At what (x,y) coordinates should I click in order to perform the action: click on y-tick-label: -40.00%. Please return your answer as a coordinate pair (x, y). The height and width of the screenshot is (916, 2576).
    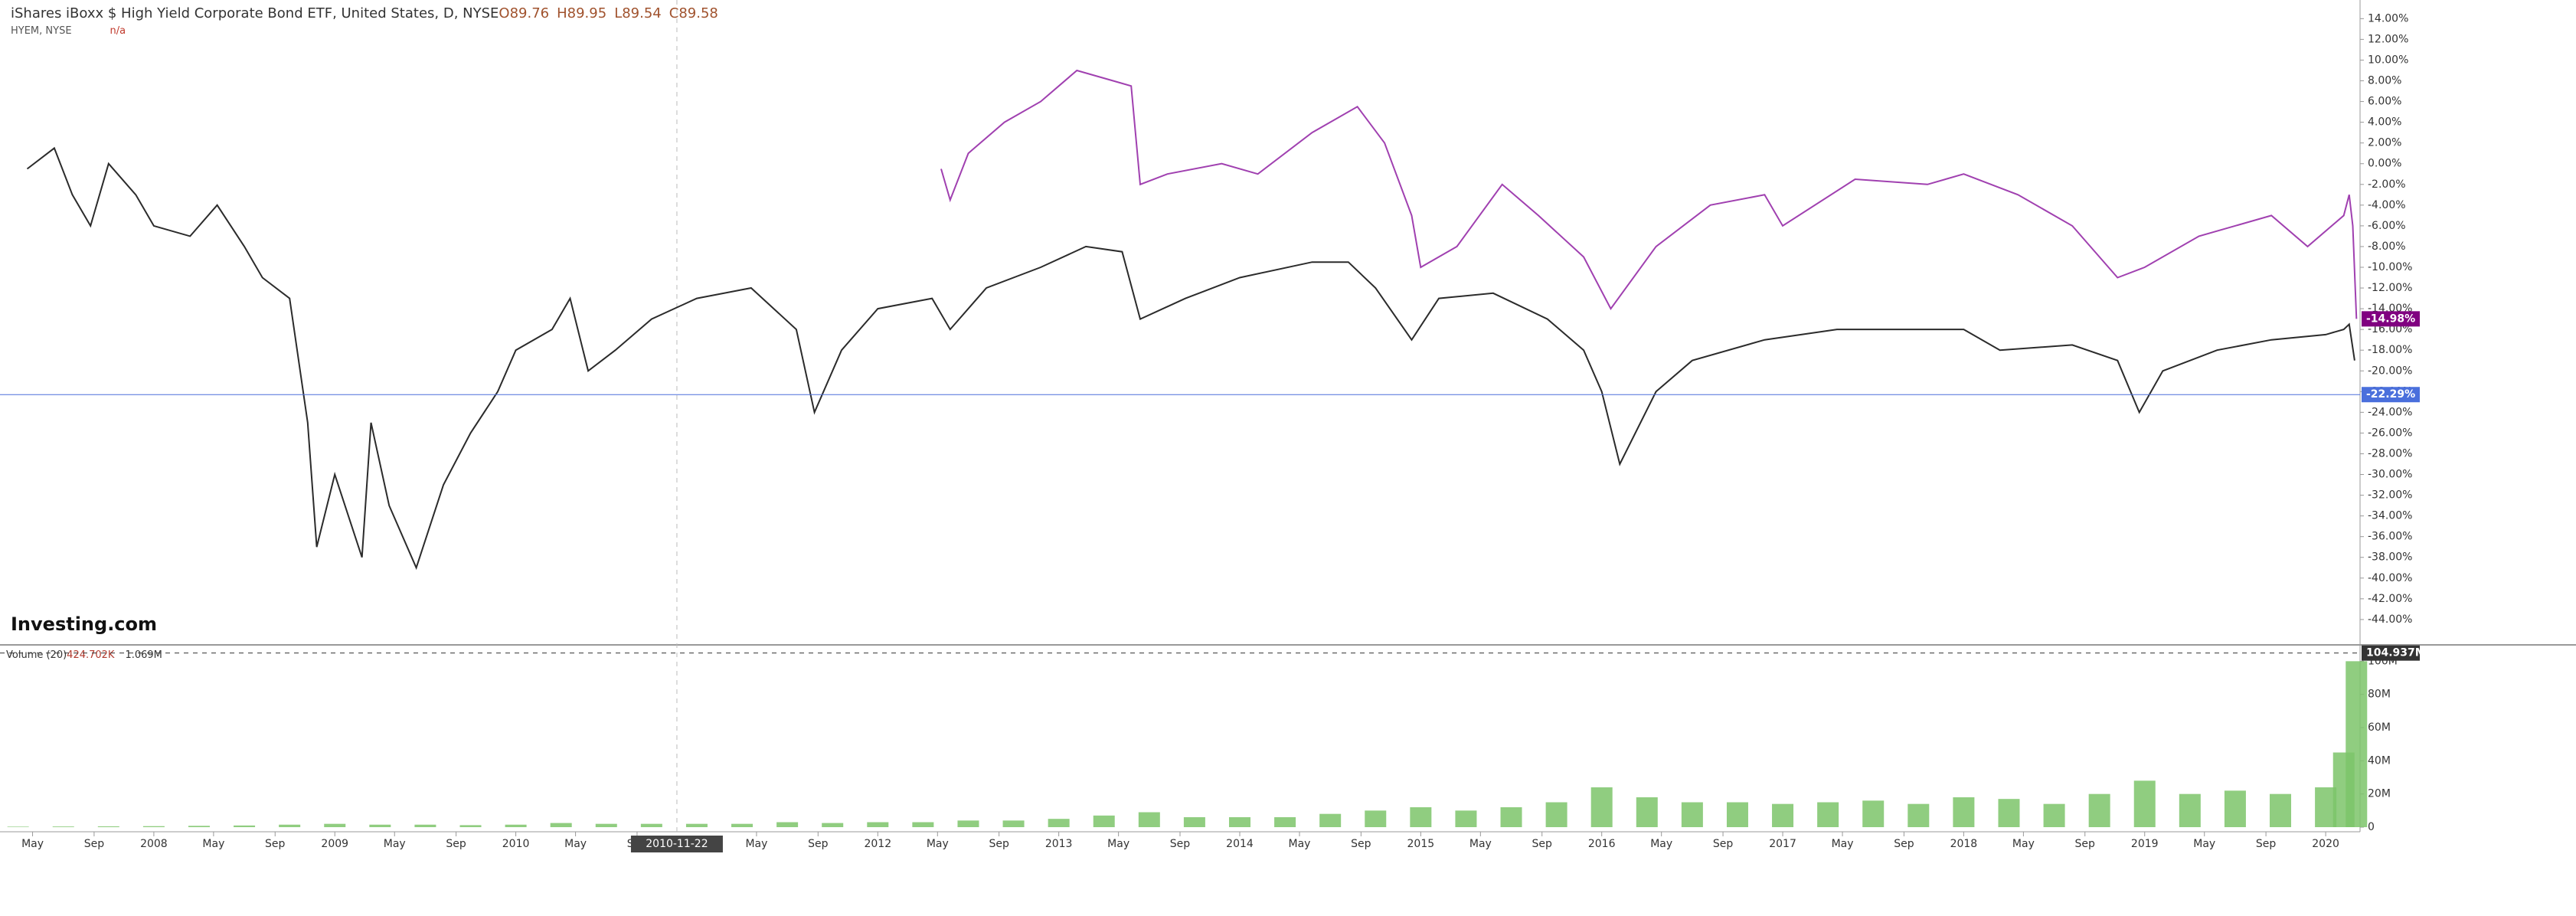
    Looking at the image, I should click on (2390, 578).